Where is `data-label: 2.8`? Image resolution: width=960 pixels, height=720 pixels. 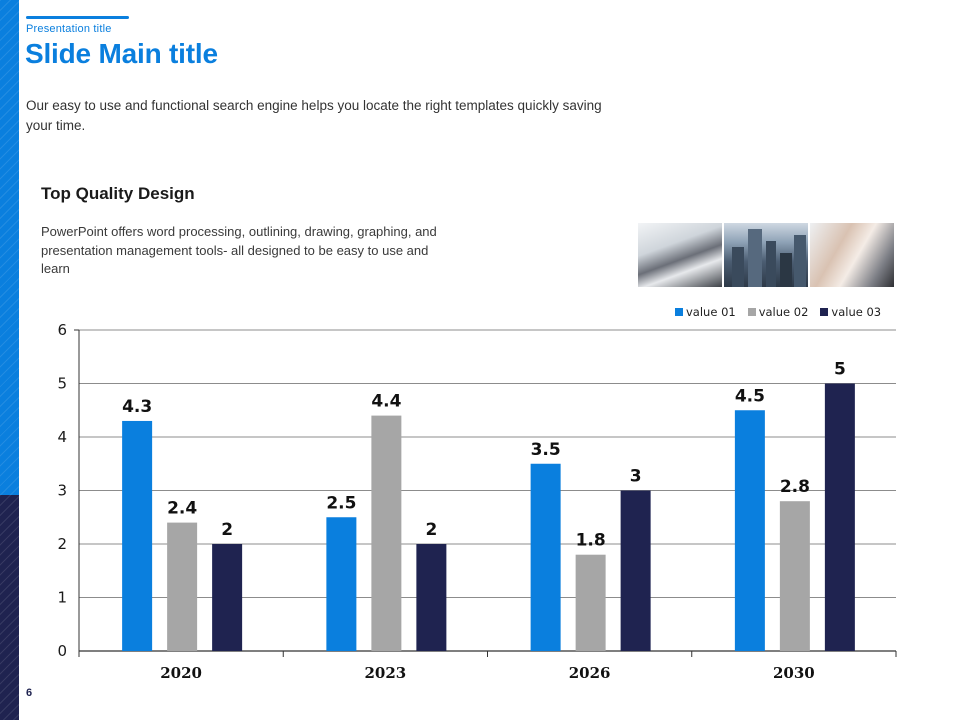
data-label: 2.8 is located at coordinates (795, 487).